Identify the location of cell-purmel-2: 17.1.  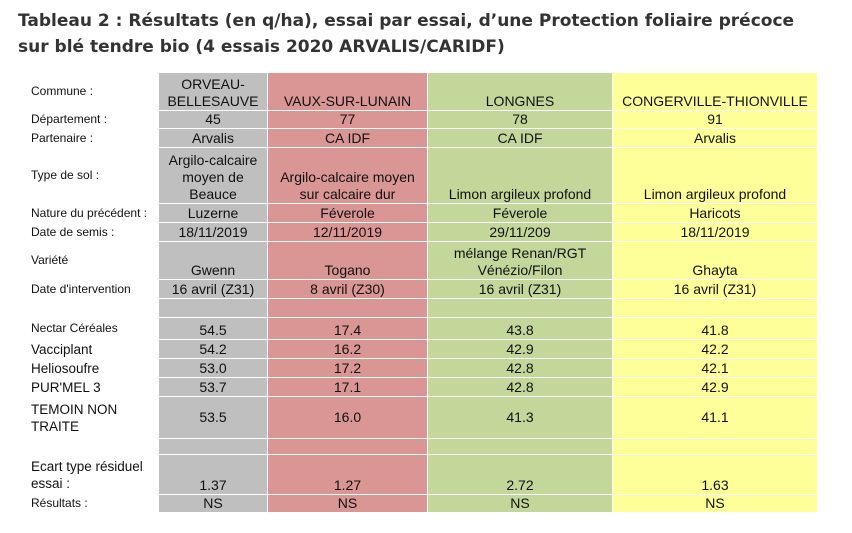
(347, 387).